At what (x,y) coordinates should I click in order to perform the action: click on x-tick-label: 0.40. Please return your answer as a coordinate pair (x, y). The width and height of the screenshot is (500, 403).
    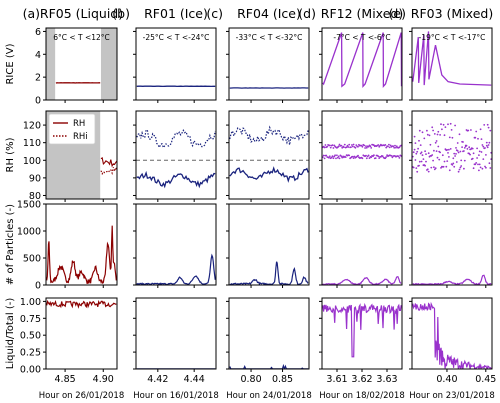
    Looking at the image, I should click on (446, 379).